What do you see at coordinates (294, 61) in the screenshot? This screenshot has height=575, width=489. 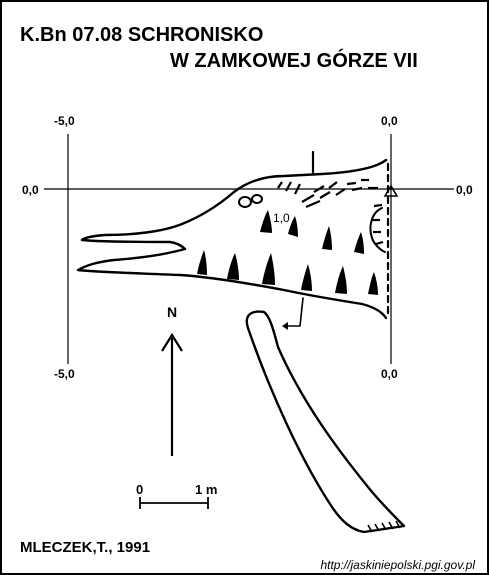 I see `cave-name-title: W ZAMKOWEJ GÓRZE VII` at bounding box center [294, 61].